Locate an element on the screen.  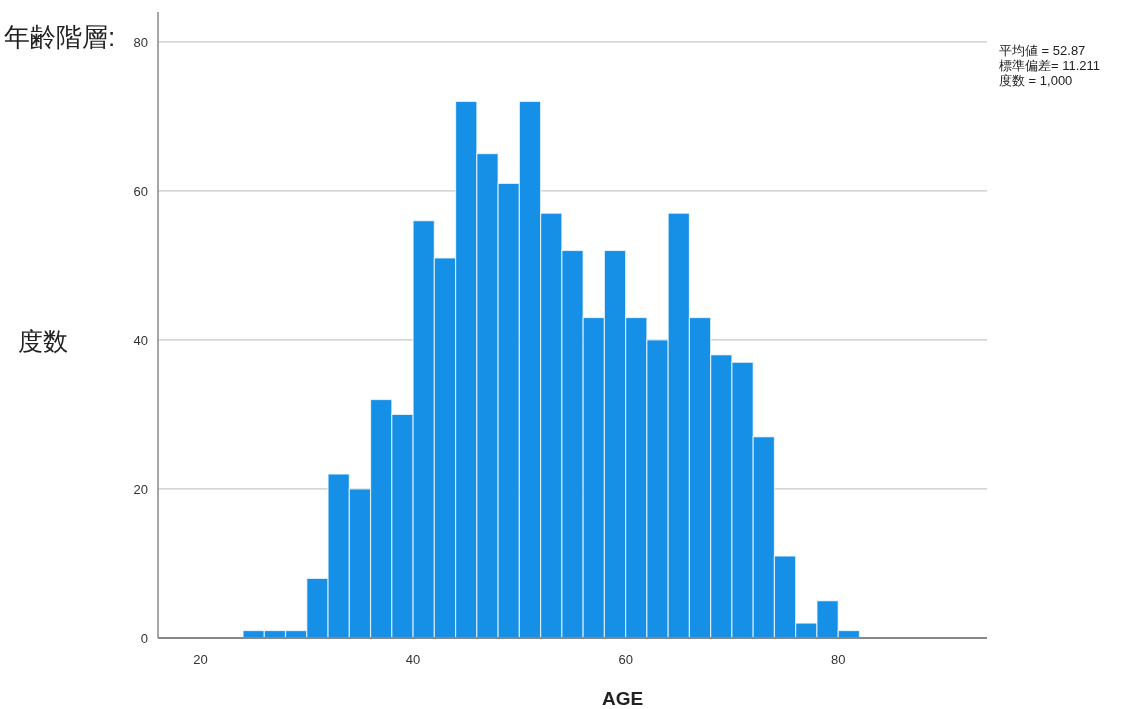
x-tick-label: 80 is located at coordinates (838, 659).